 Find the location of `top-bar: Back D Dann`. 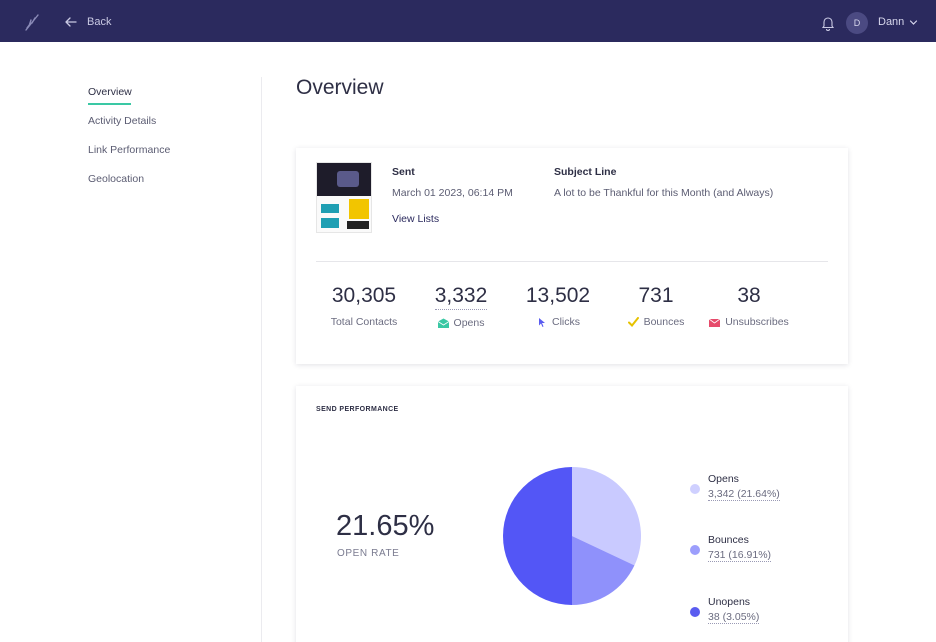

top-bar: Back D Dann is located at coordinates (468, 21).